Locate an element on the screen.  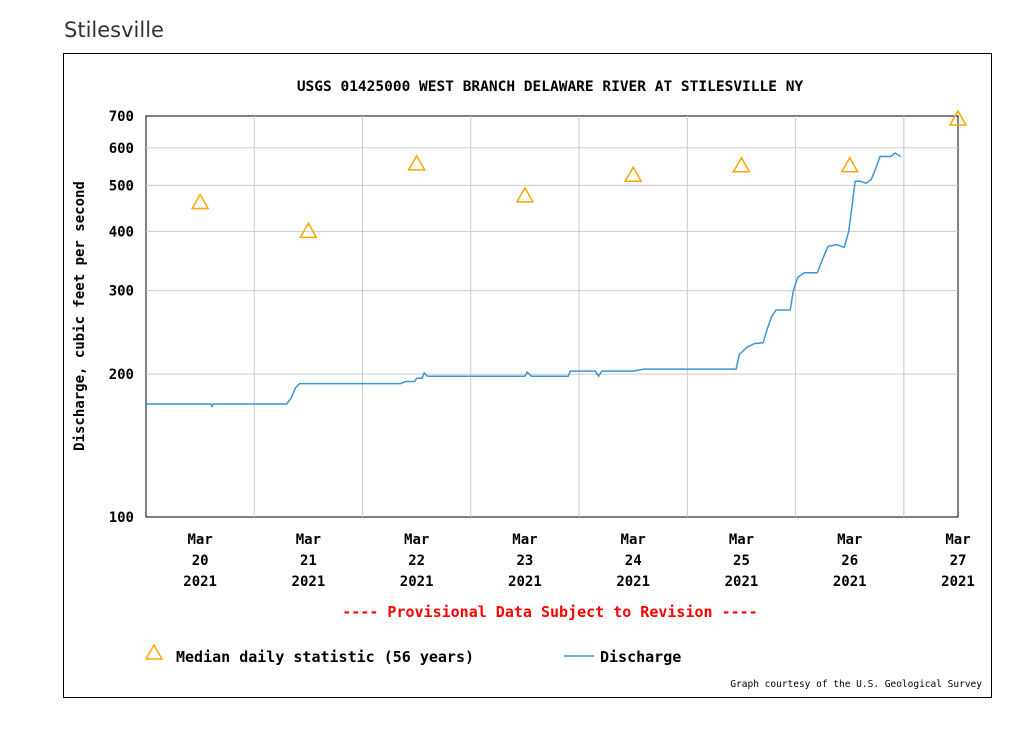
y-tick-labels: 100 200 300 400 500 600 700 is located at coordinates (121, 317).